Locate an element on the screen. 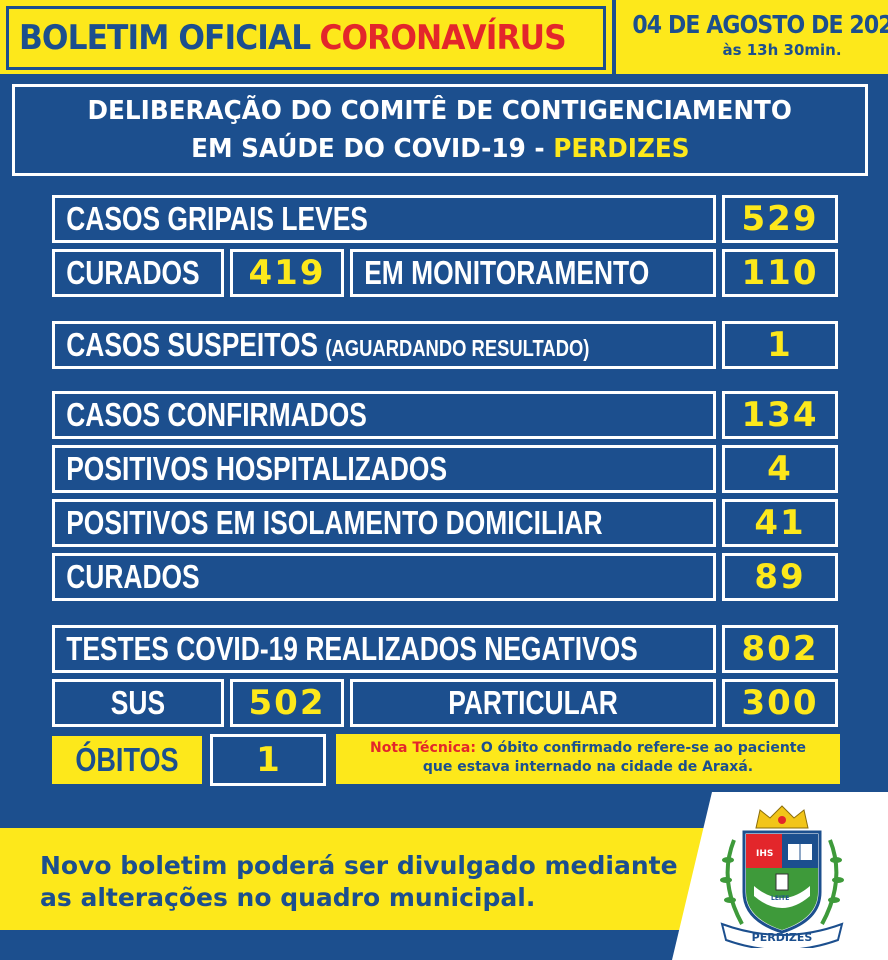  particular-label-box: PARTICULAR is located at coordinates (533, 703).